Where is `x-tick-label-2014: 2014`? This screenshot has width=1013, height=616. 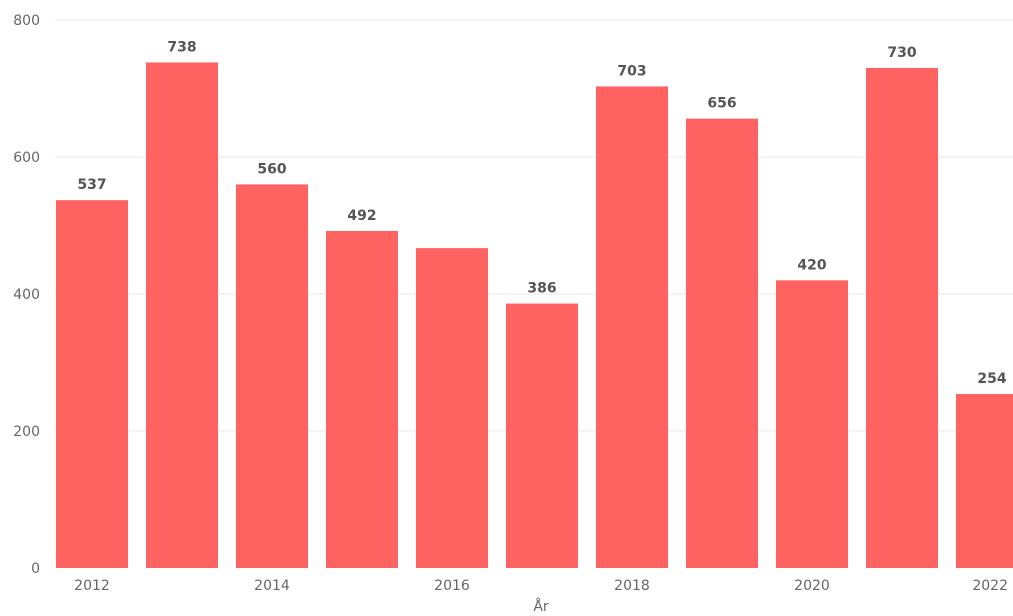 x-tick-label-2014: 2014 is located at coordinates (272, 586).